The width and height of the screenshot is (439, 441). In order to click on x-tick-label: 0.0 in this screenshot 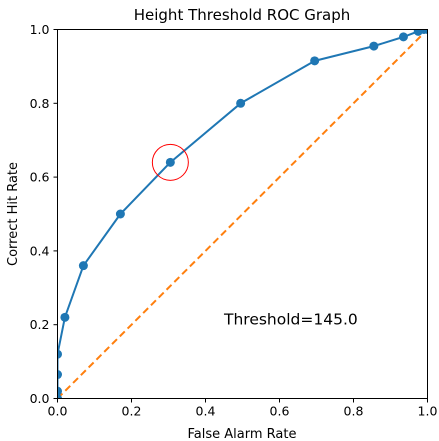, I will do `click(58, 411)`.